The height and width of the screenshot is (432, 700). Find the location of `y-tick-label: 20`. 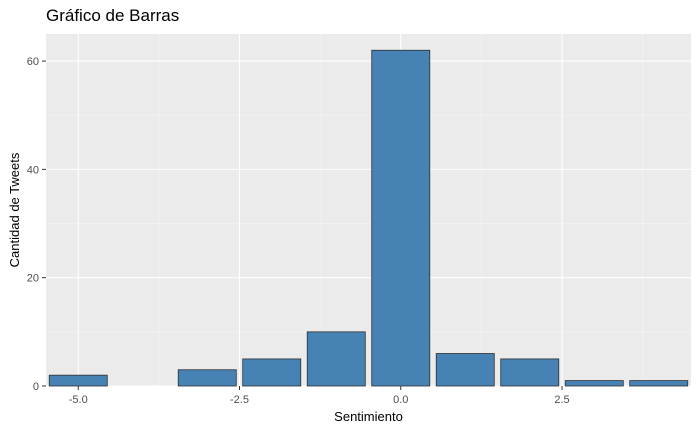

y-tick-label: 20 is located at coordinates (33, 279).